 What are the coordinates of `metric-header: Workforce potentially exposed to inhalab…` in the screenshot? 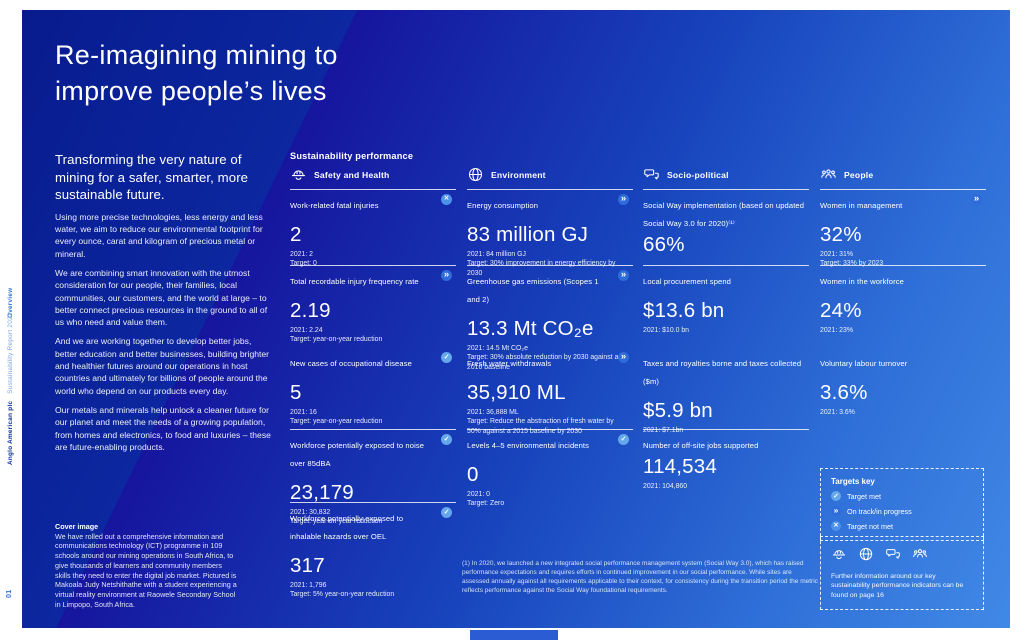 It's located at (371, 525).